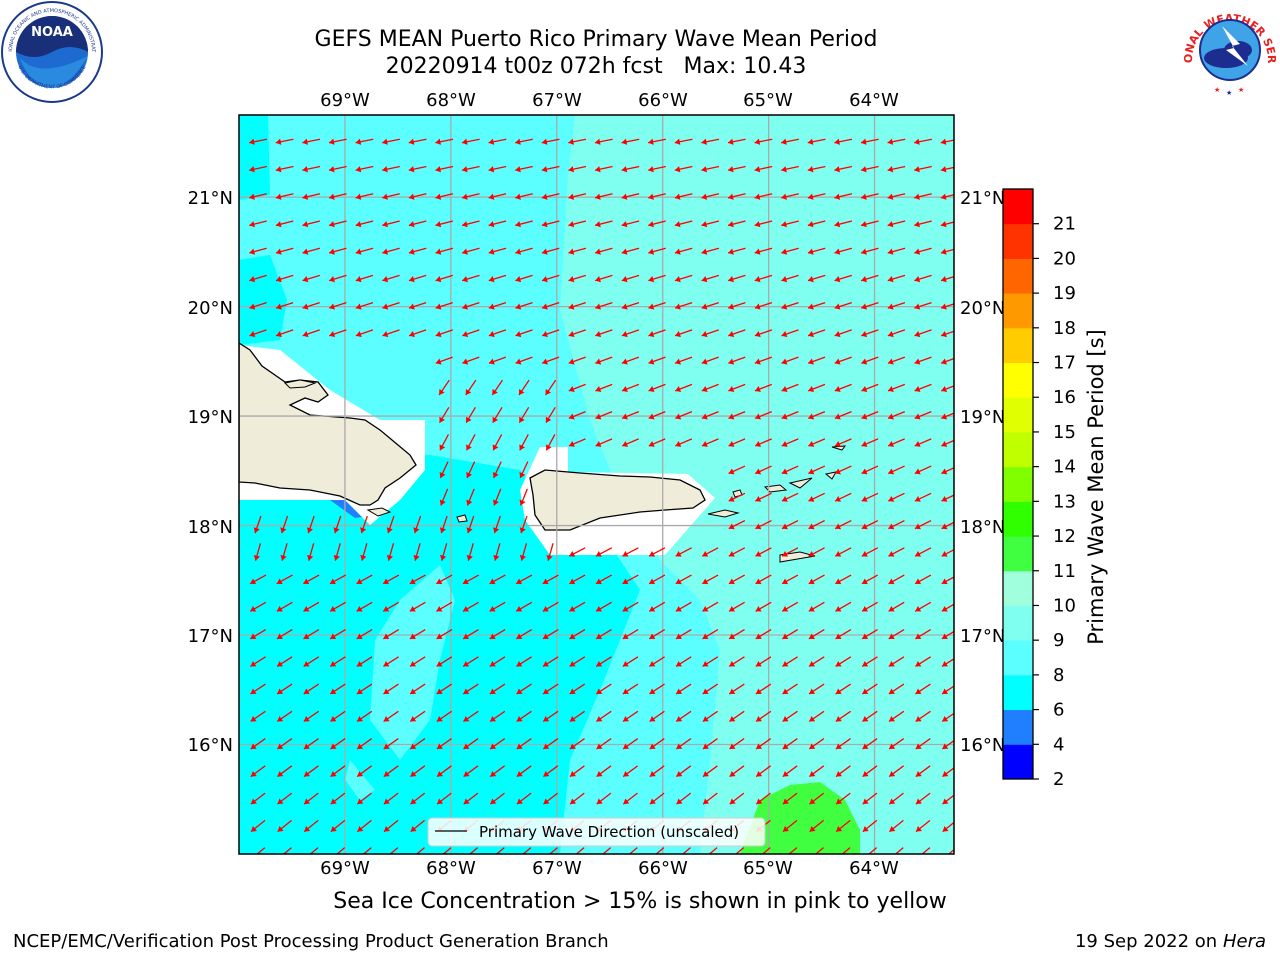 The image size is (1280, 960). Describe the element at coordinates (1058, 710) in the screenshot. I see `colorbar-tick-label: 6` at that location.